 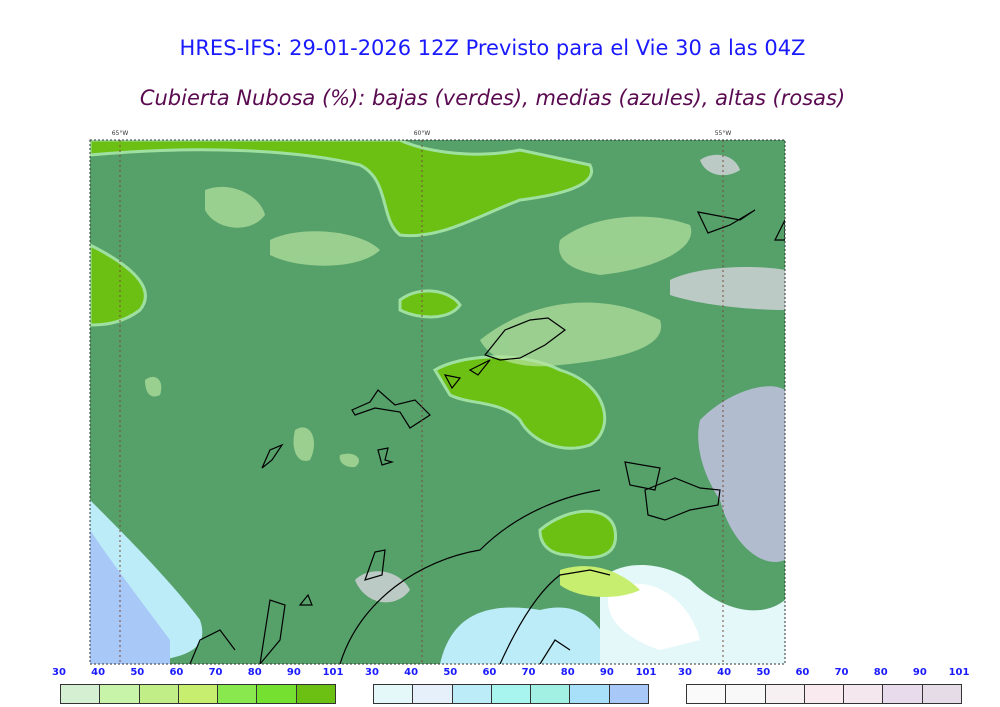 I want to click on colorbar-medias, so click(x=511, y=694).